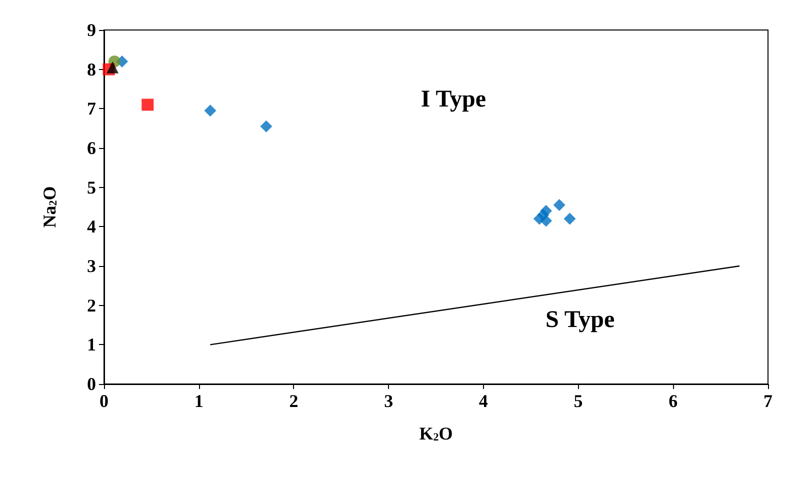 This screenshot has width=795, height=485. Describe the element at coordinates (91, 384) in the screenshot. I see `y-tick-label: 0` at that location.